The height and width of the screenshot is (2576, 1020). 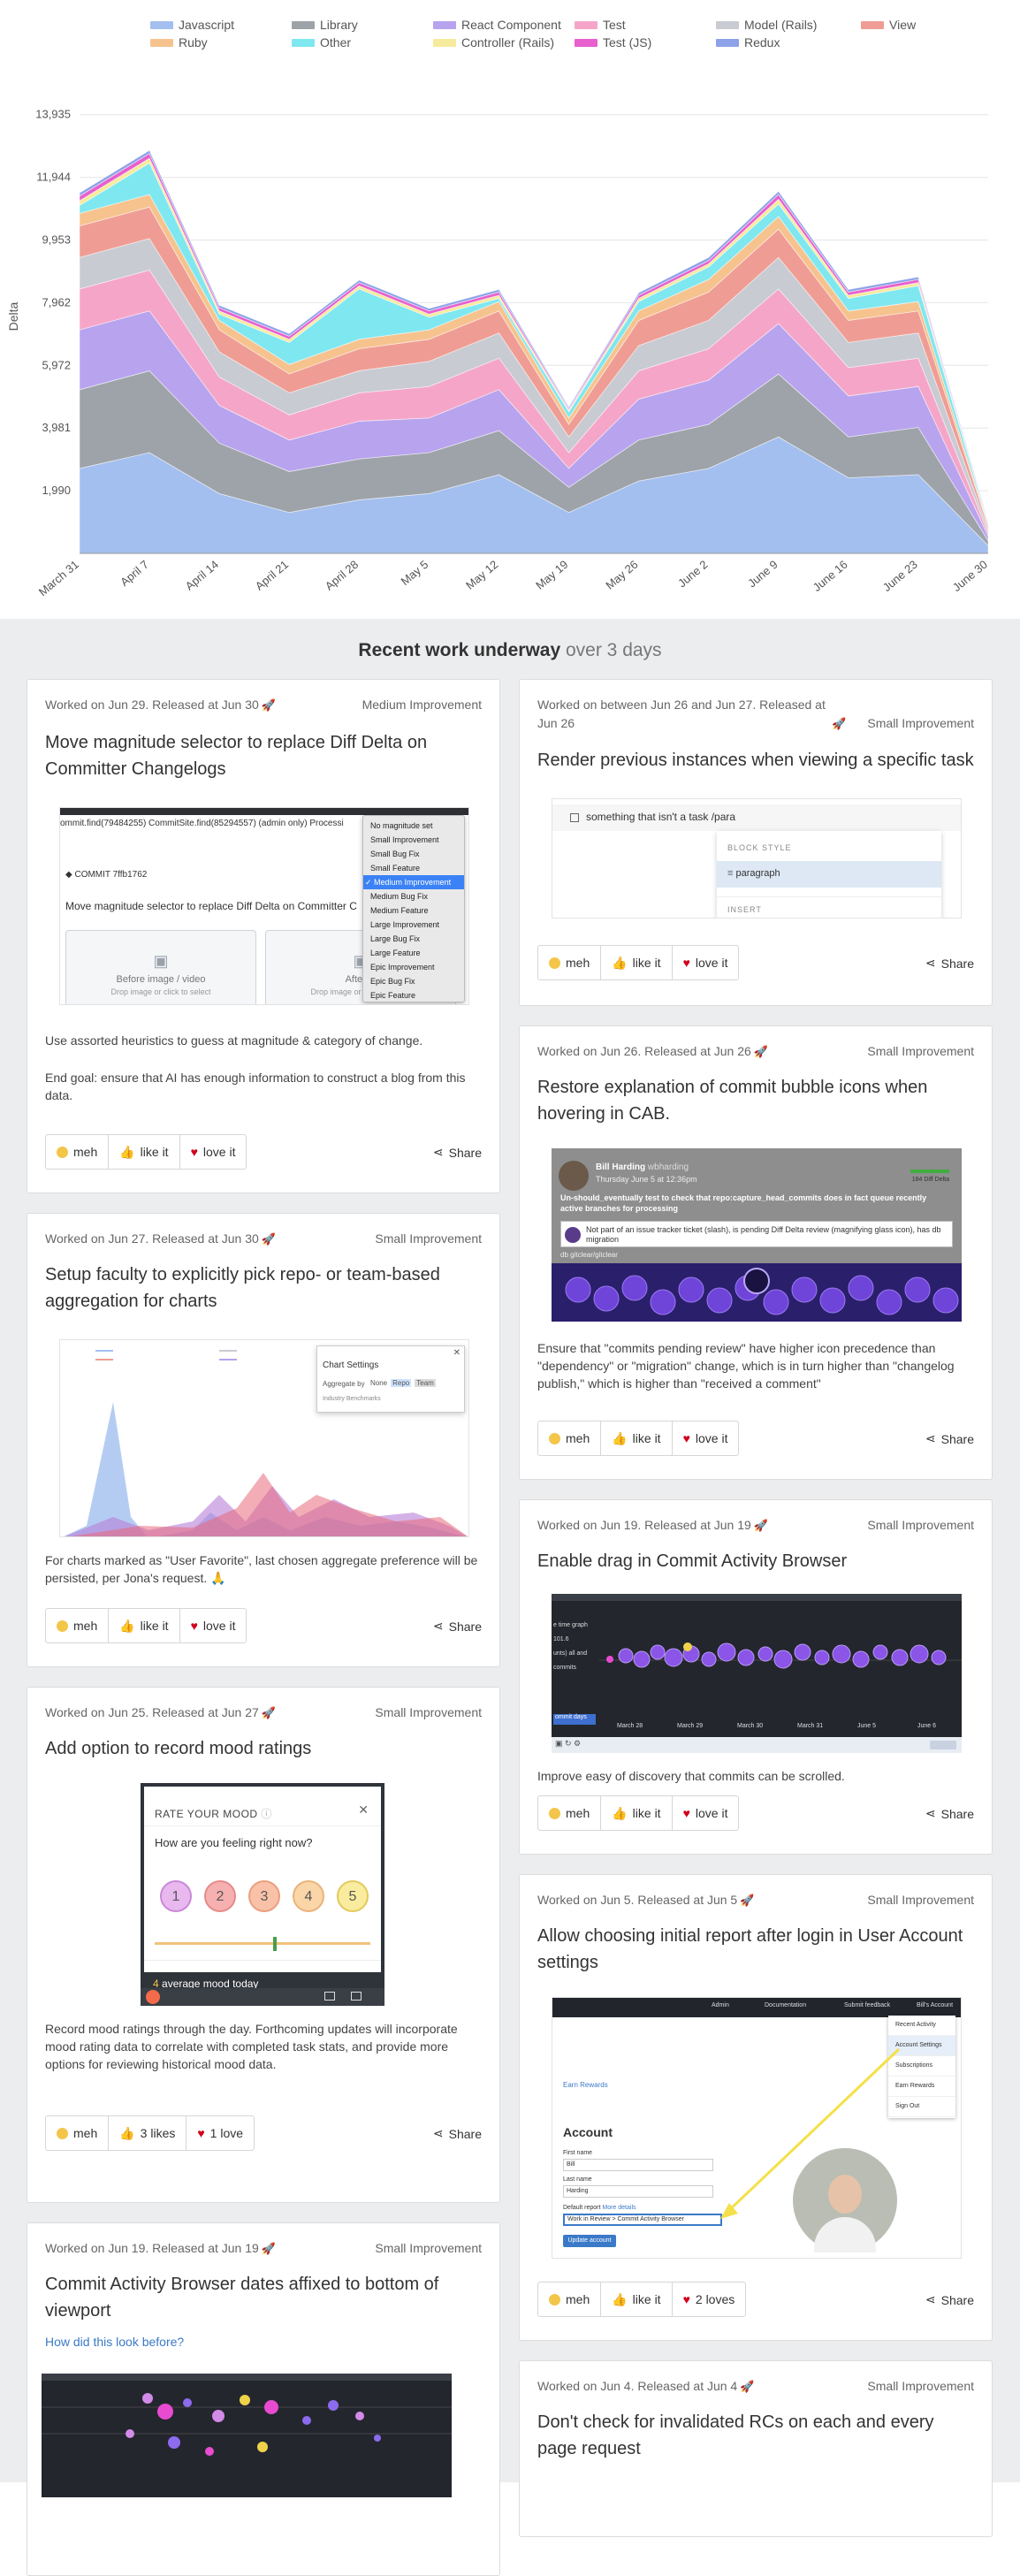 I want to click on update-account-button: Update account, so click(x=589, y=2241).